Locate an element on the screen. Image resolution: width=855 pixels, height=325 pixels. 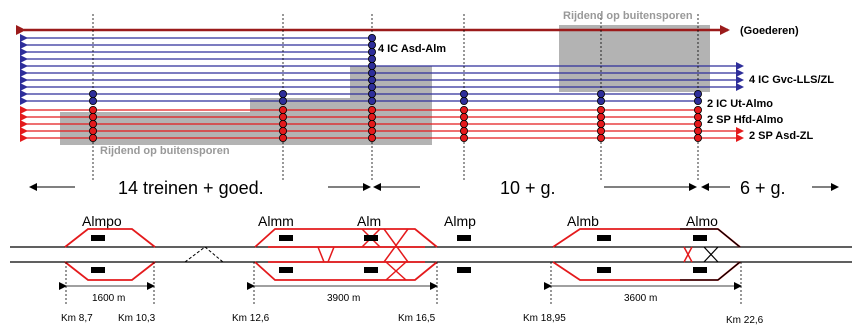
km-10-3: Km 10,3 is located at coordinates (137, 318).